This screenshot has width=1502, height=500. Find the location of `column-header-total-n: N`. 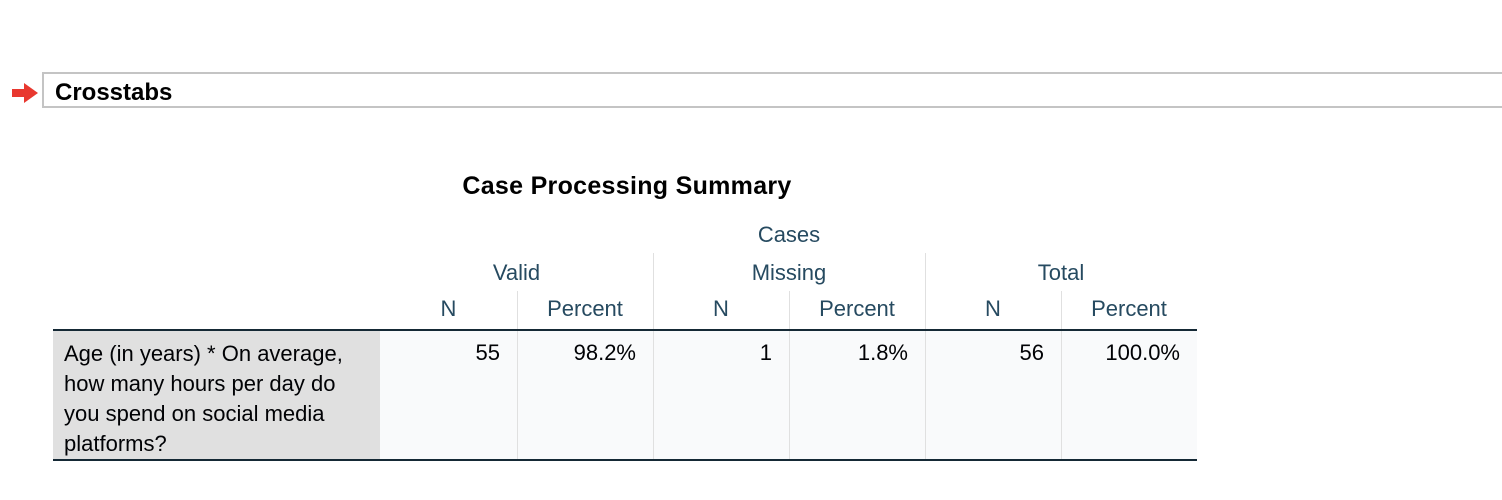

column-header-total-n: N is located at coordinates (993, 308).